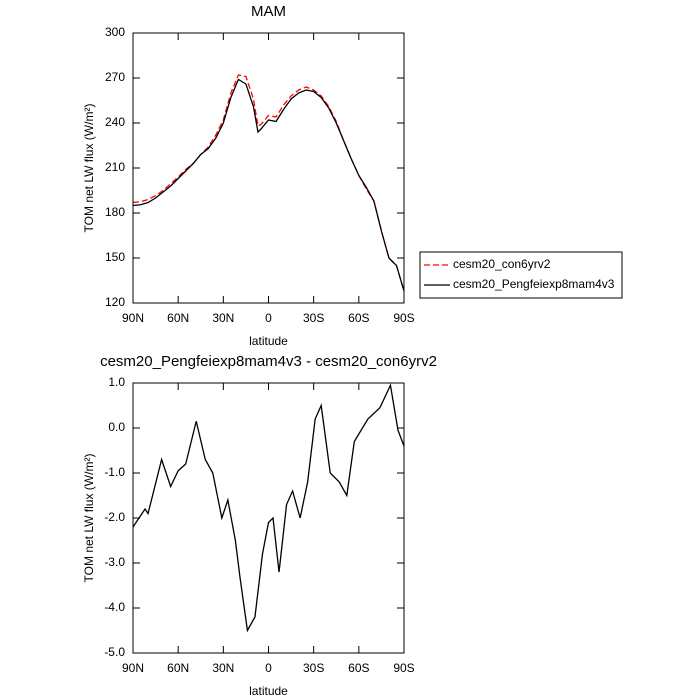 The image size is (700, 700). I want to click on legend-label: cesm20_con6yrv2, so click(502, 264).